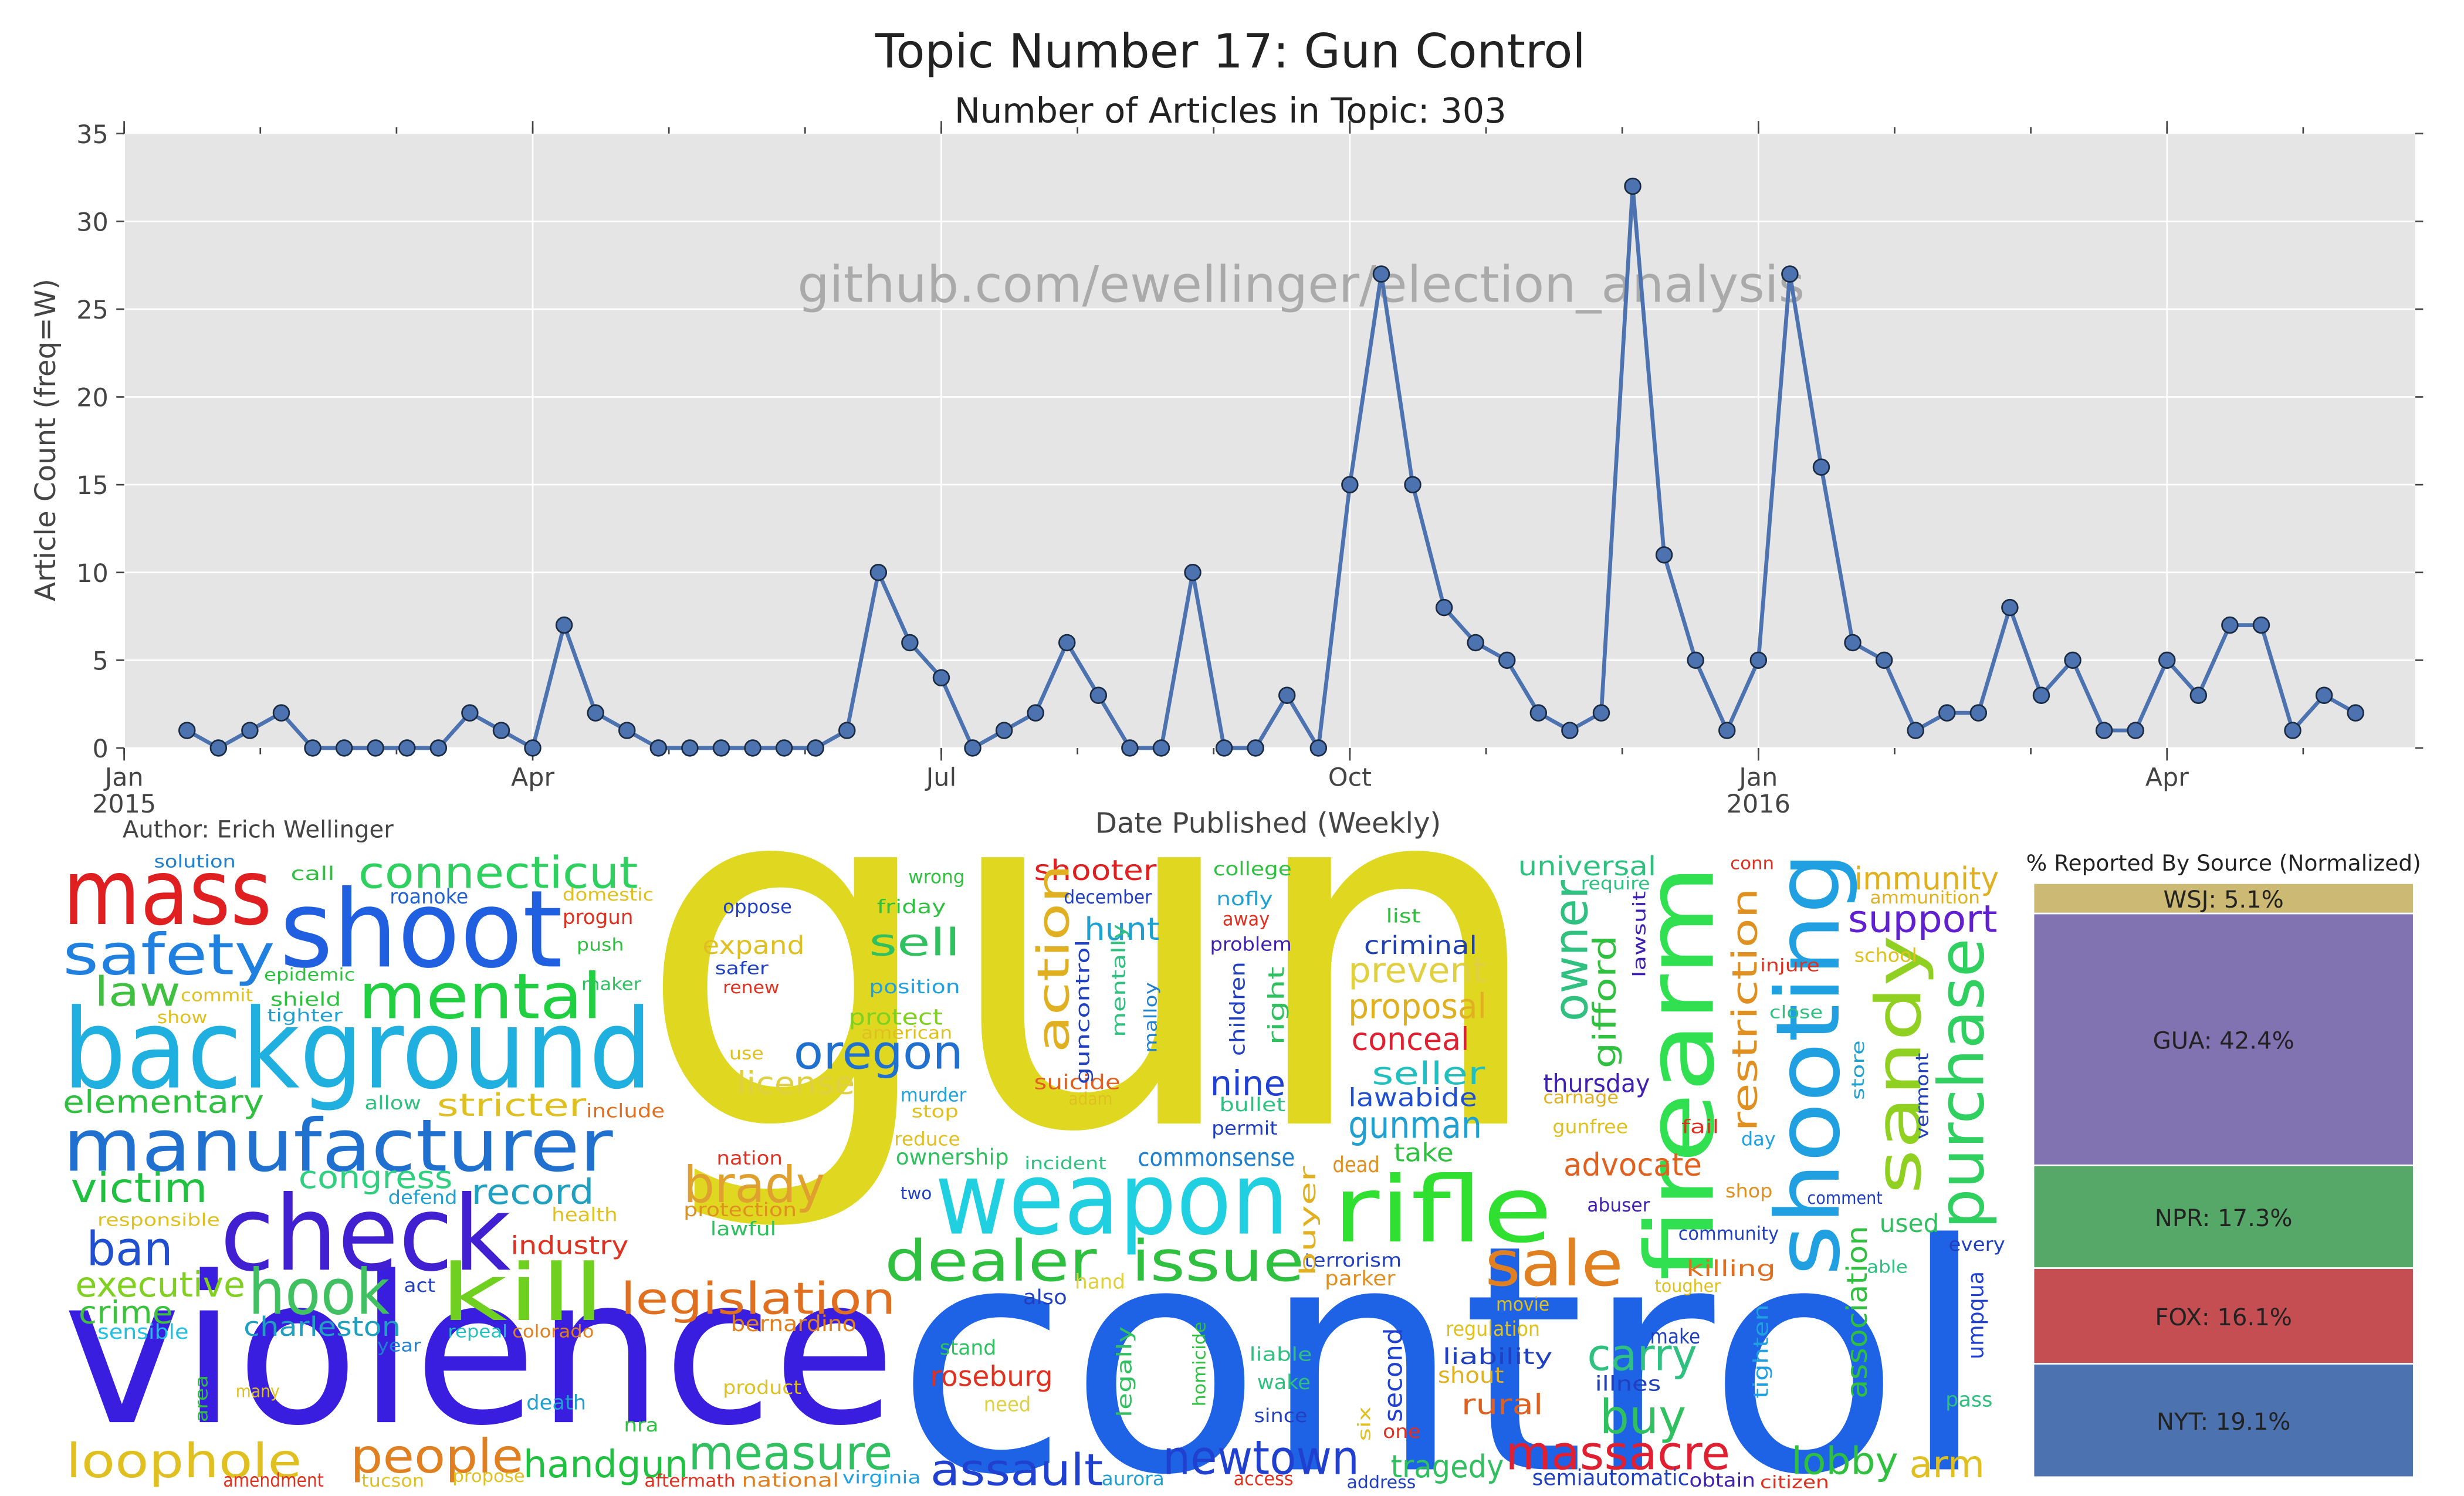 The image size is (2464, 1496). What do you see at coordinates (1100, 1282) in the screenshot?
I see `word: hand` at bounding box center [1100, 1282].